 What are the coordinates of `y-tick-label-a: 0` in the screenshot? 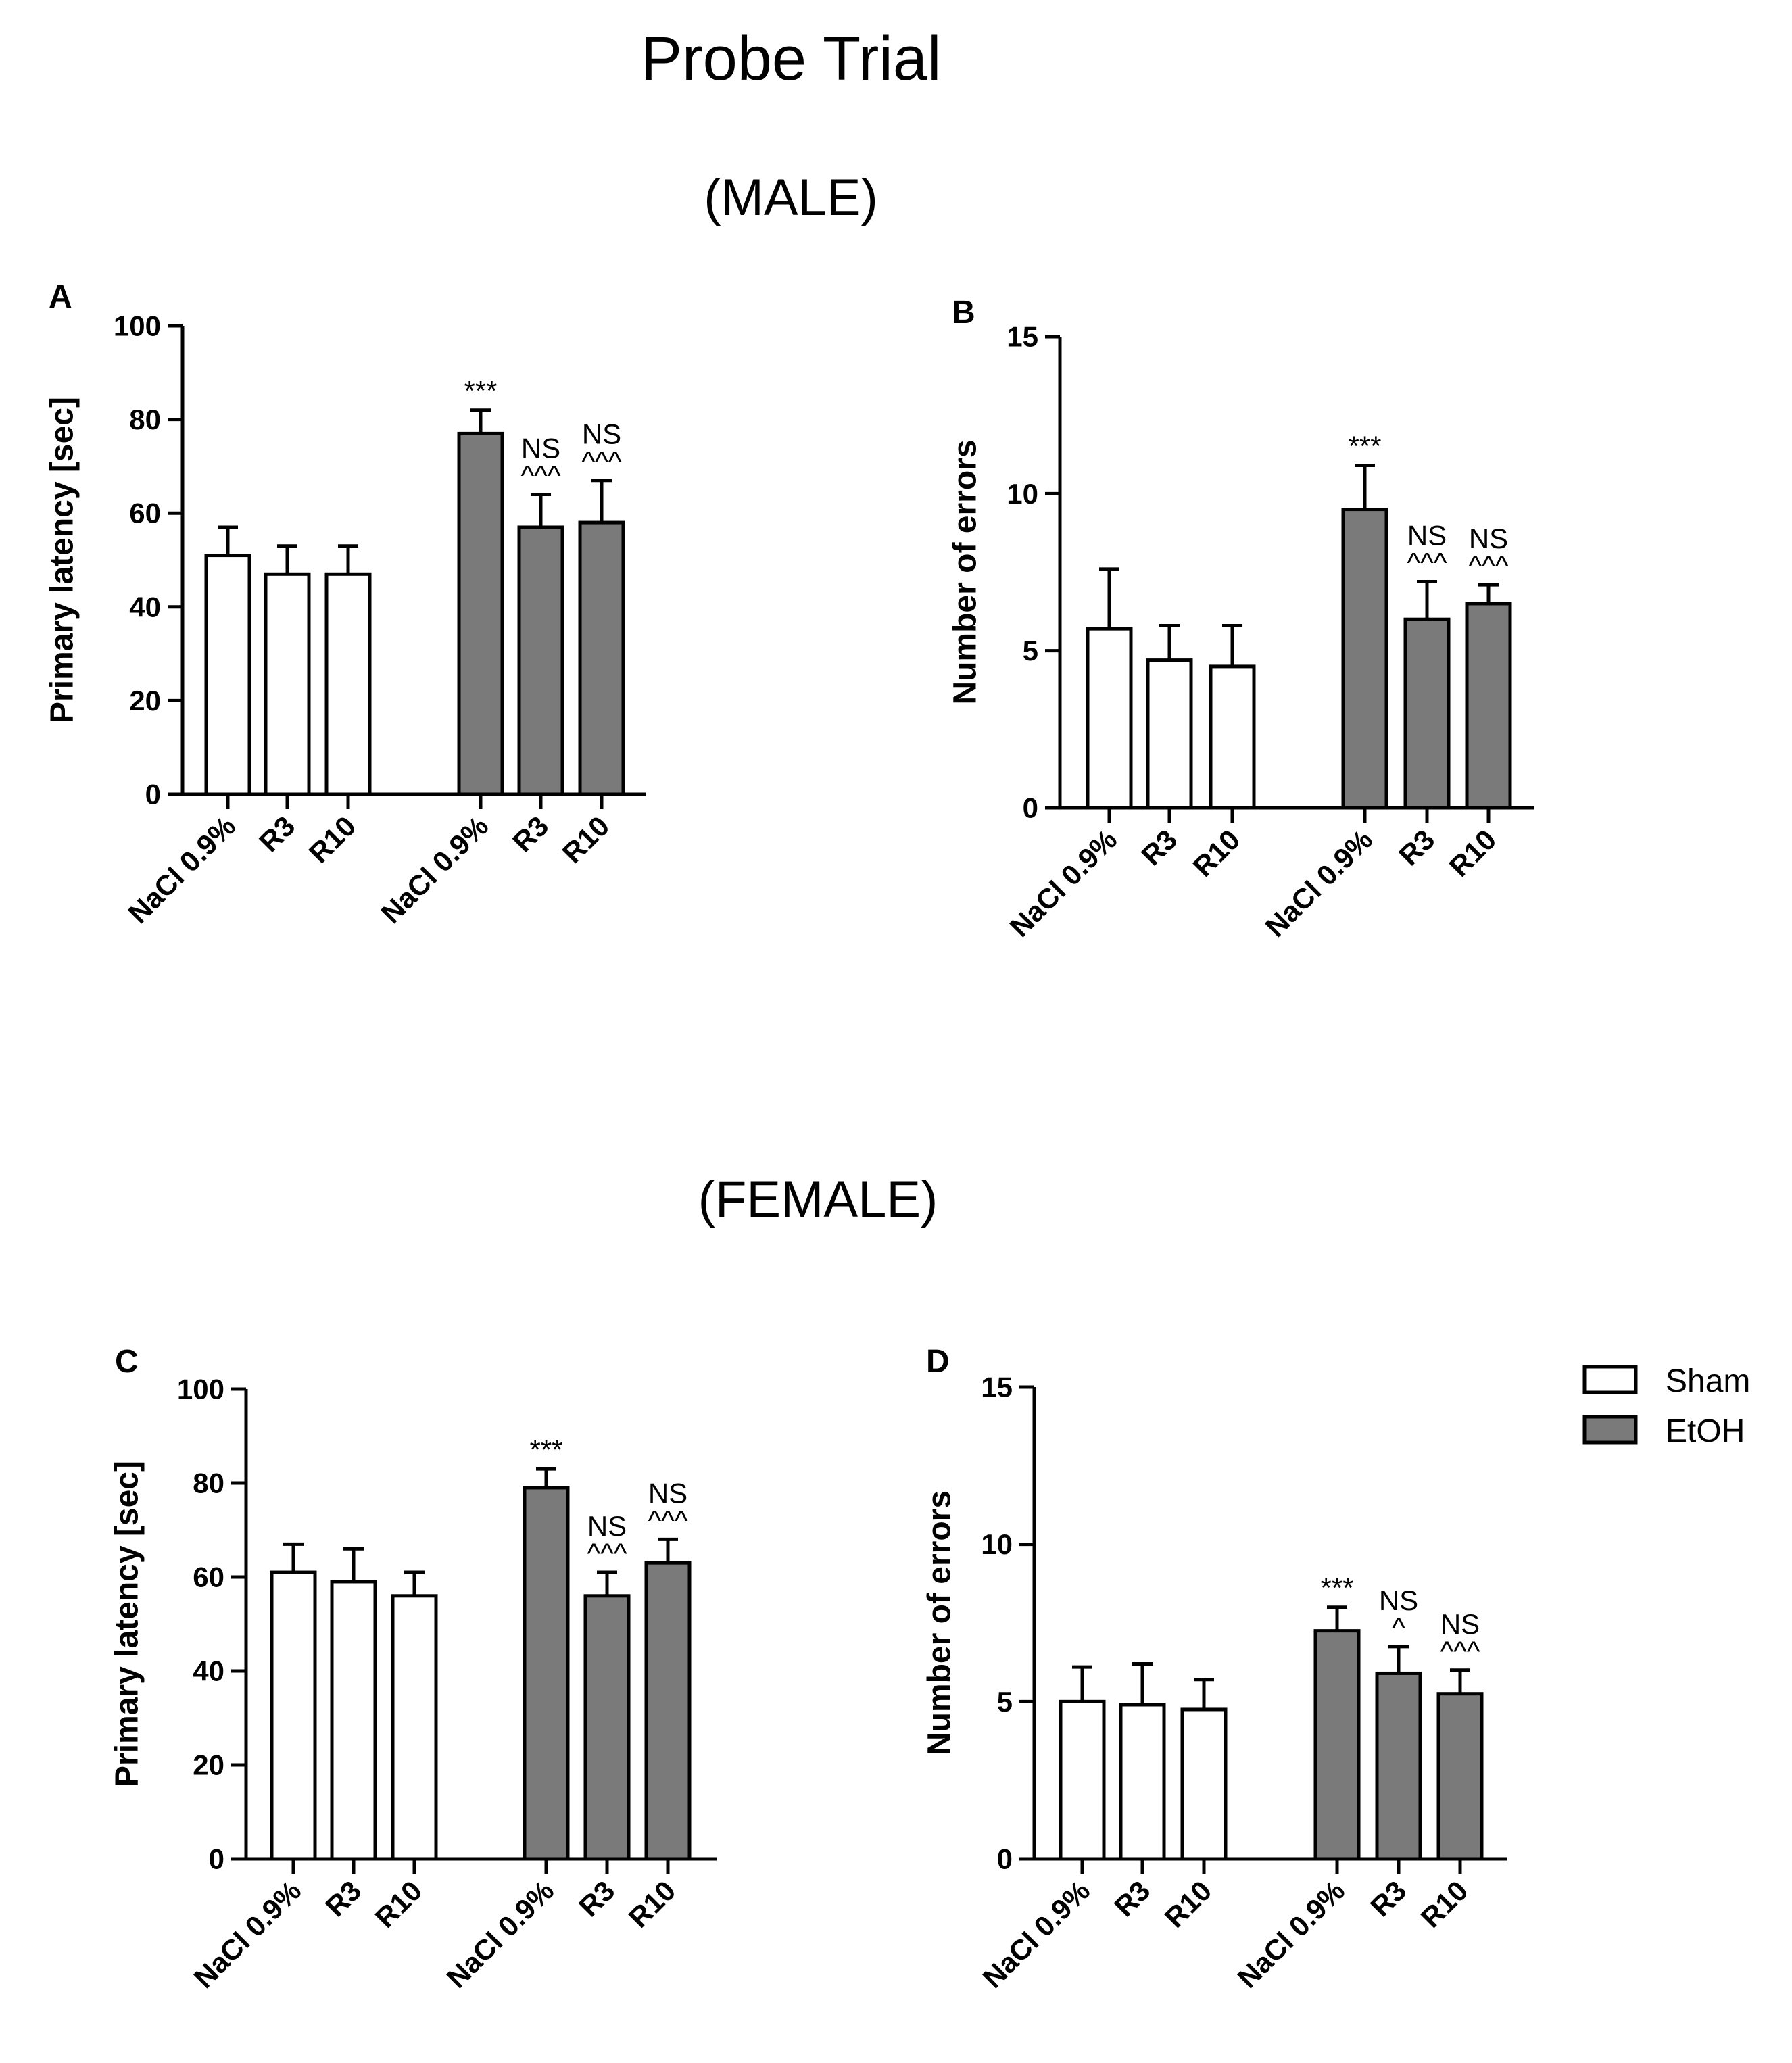 It's located at (153, 794).